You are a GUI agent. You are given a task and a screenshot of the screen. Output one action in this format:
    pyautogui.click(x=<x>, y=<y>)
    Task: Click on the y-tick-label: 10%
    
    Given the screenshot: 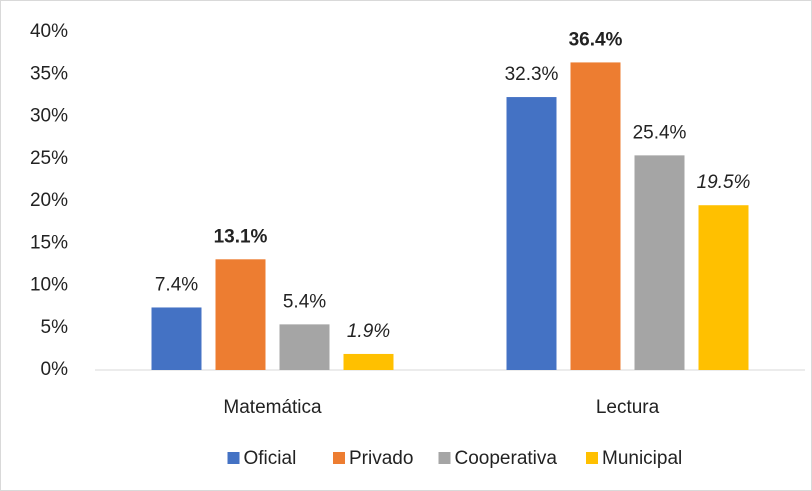 What is the action you would take?
    pyautogui.click(x=49, y=285)
    